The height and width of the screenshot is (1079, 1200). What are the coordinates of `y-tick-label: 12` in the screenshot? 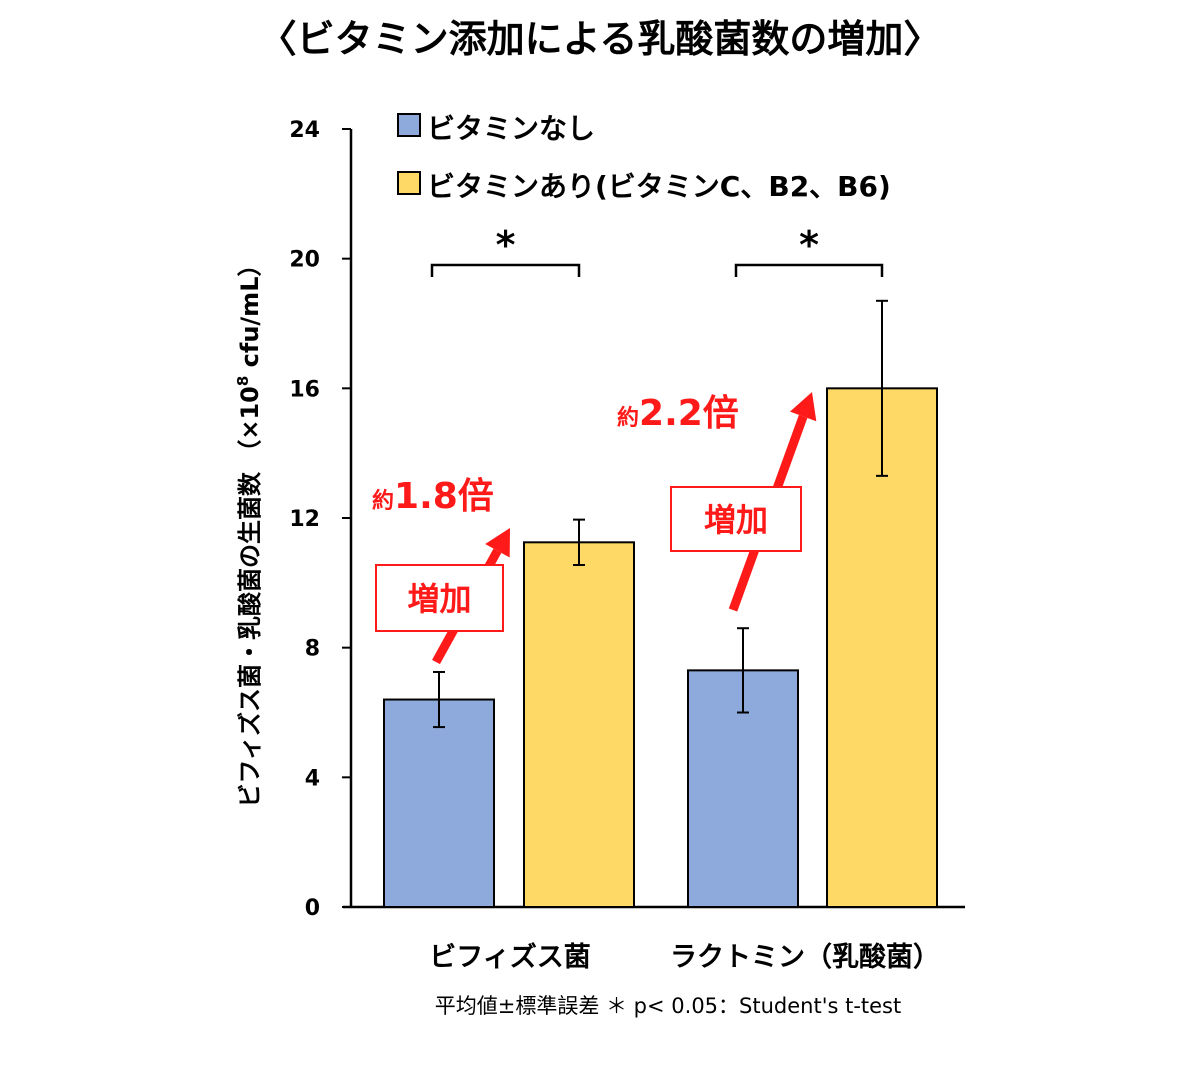 It's located at (304, 519).